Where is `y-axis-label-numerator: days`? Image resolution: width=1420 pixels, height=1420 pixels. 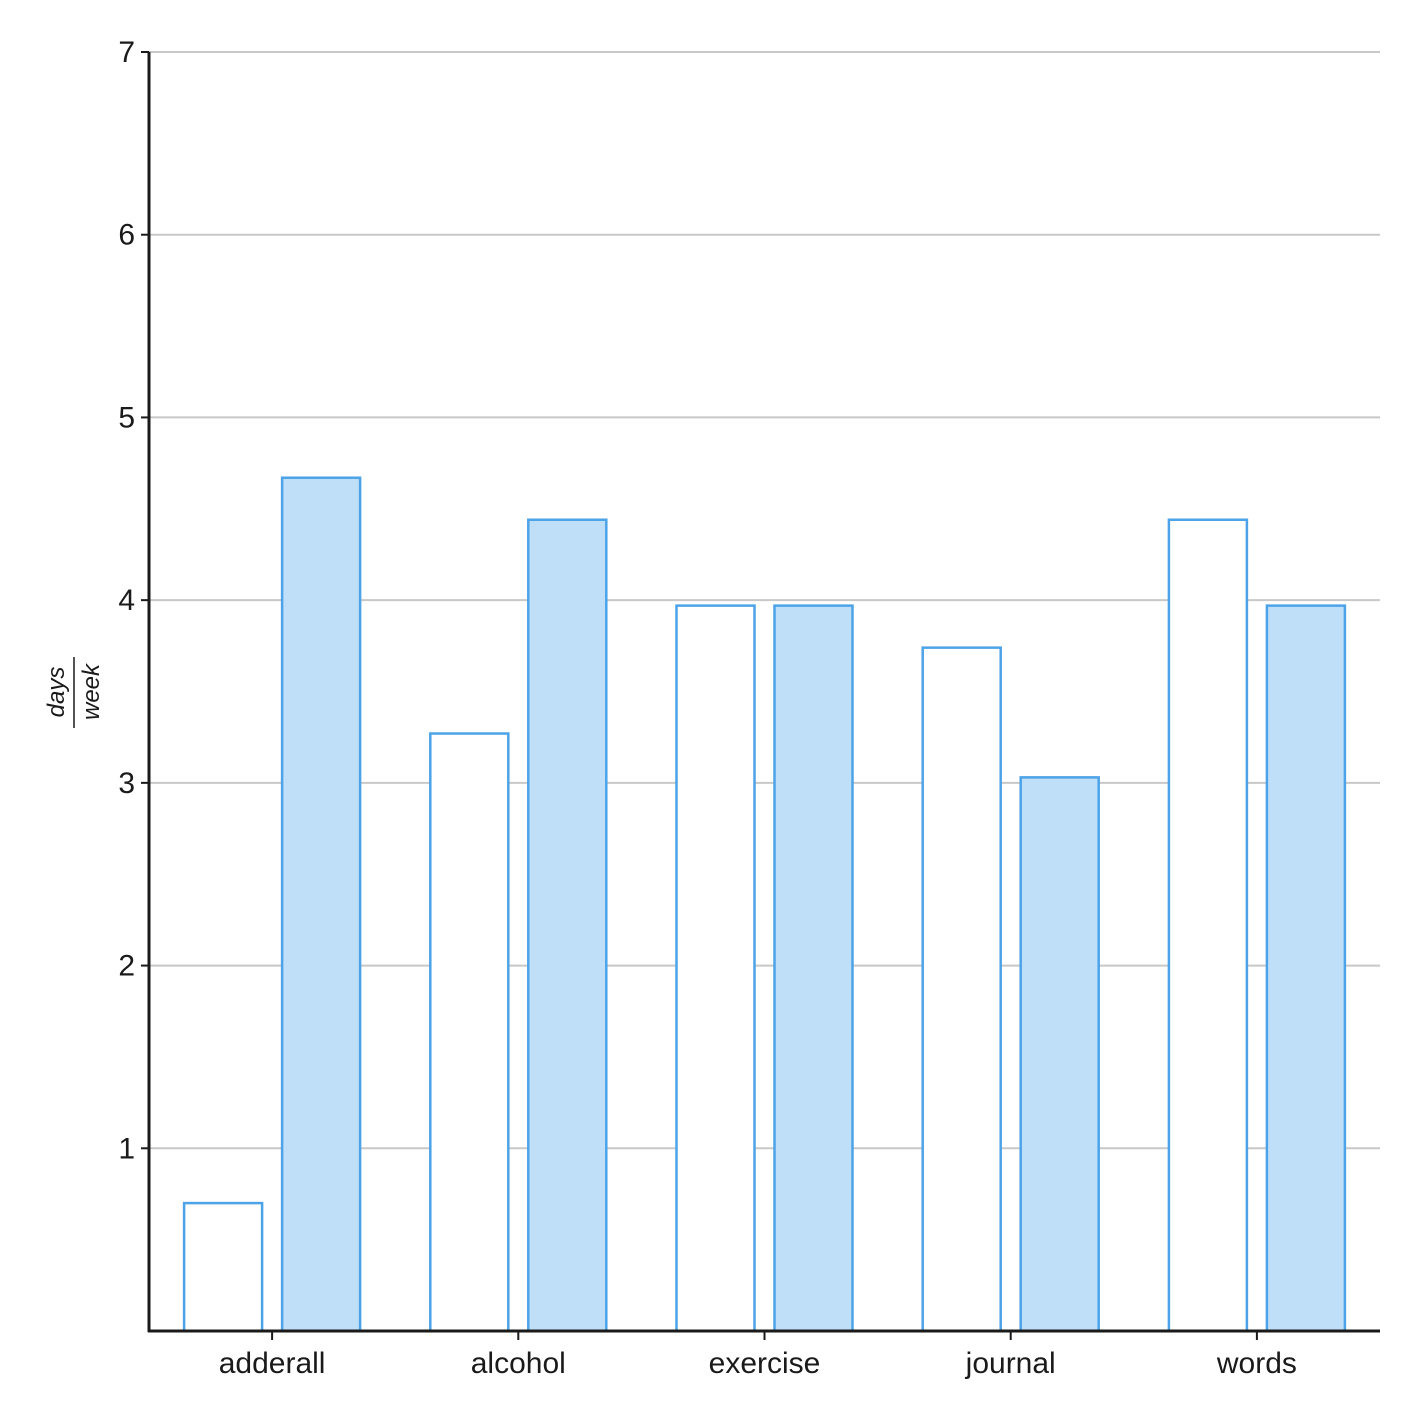
y-axis-label-numerator: days is located at coordinates (56, 692).